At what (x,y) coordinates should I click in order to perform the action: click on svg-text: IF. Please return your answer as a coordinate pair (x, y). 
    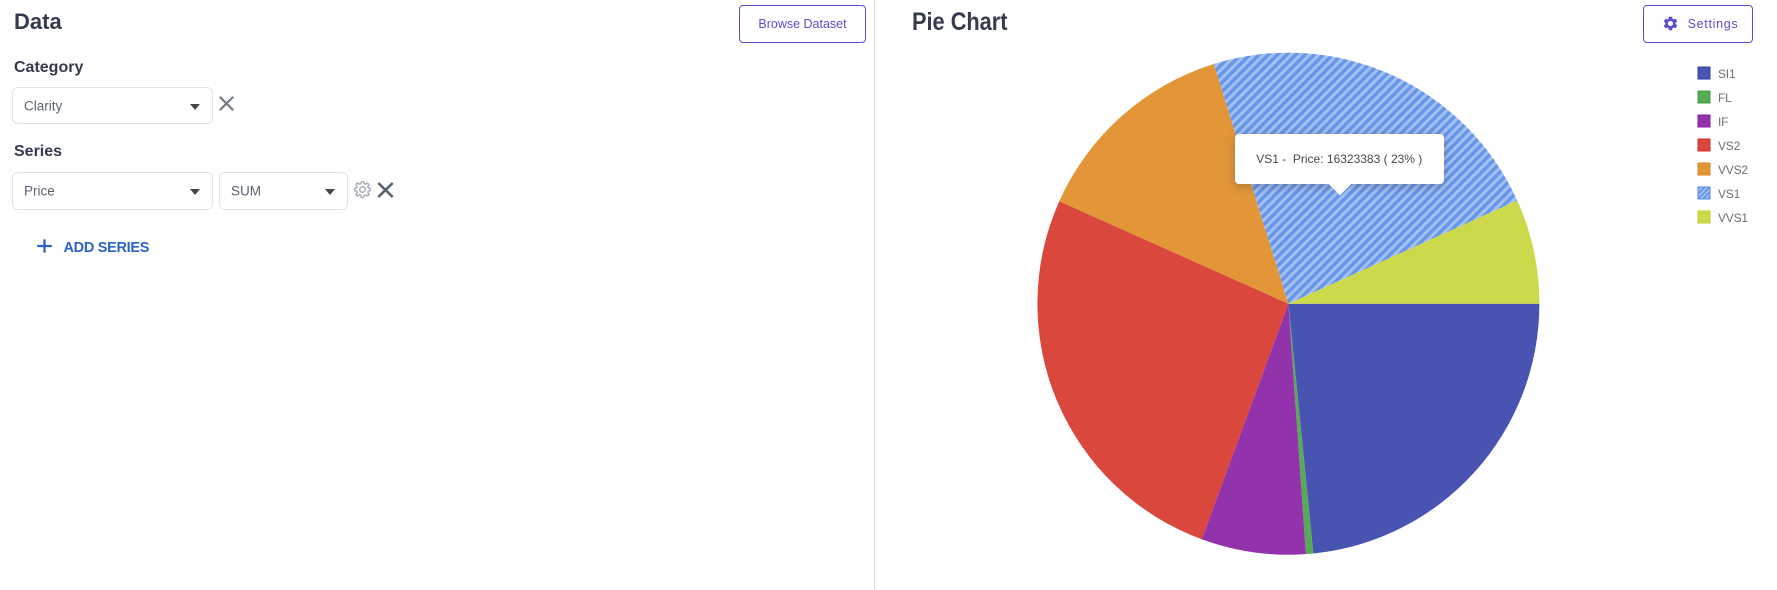
    Looking at the image, I should click on (1723, 122).